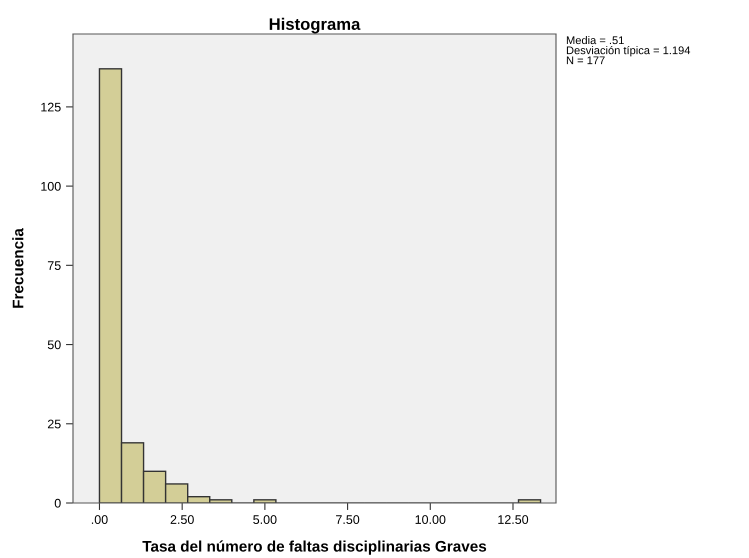  Describe the element at coordinates (18, 268) in the screenshot. I see `y-axis-title: Frecuencia` at that location.